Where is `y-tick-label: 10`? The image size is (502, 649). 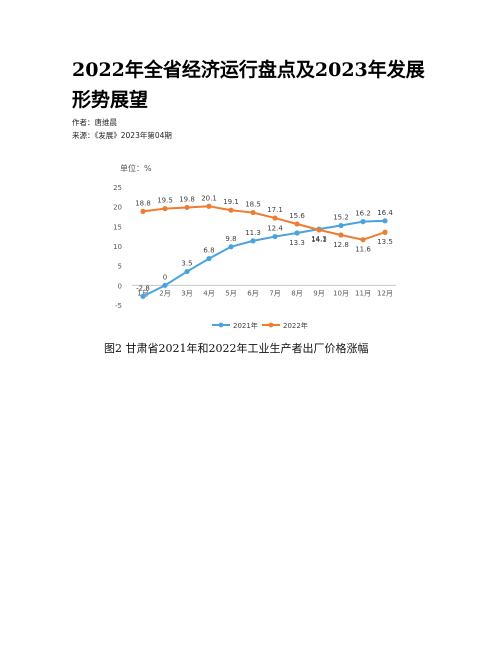
y-tick-label: 10 is located at coordinates (117, 247).